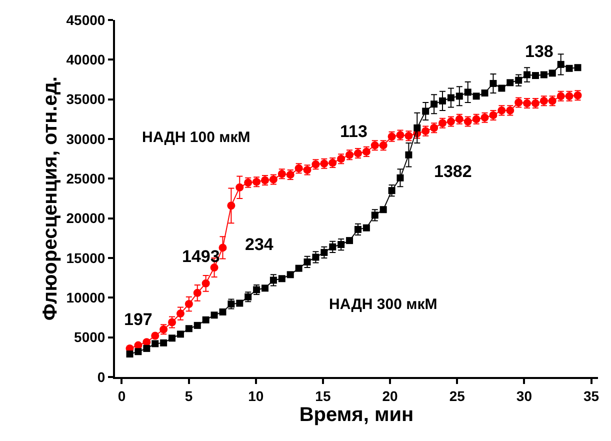 Image resolution: width=611 pixels, height=441 pixels. Describe the element at coordinates (259, 244) in the screenshot. I see `annotation: 234` at that location.